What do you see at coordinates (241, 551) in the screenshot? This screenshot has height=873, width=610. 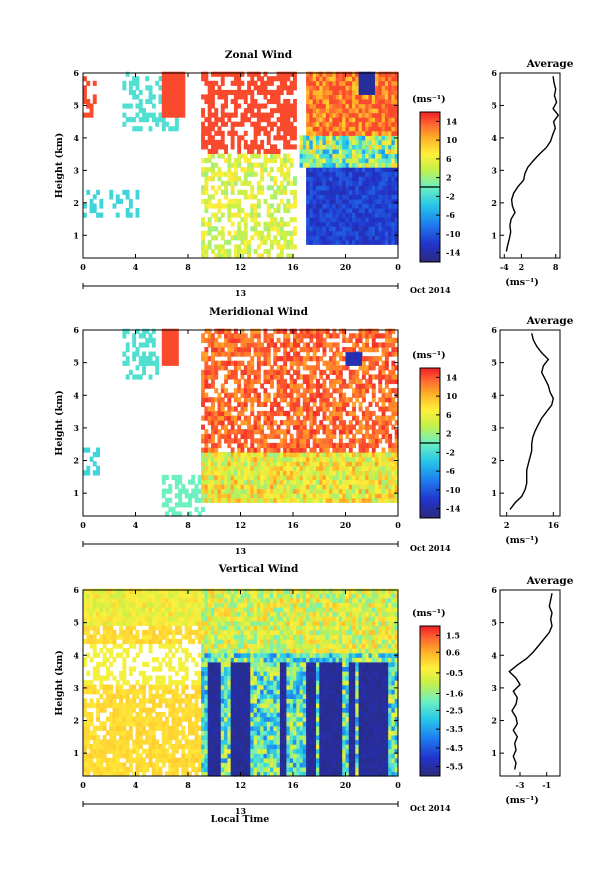 I see `day-label: 13` at bounding box center [241, 551].